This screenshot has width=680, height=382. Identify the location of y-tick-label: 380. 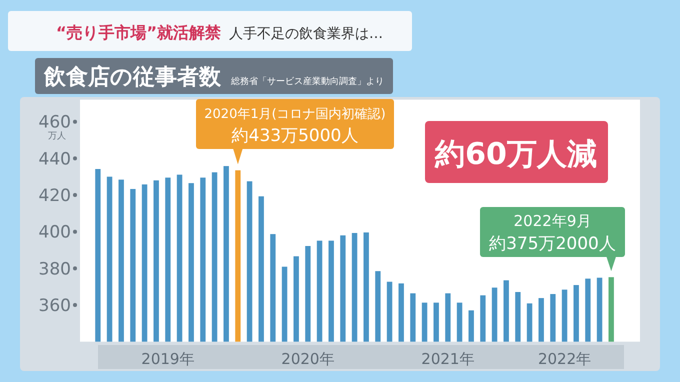
(54, 269).